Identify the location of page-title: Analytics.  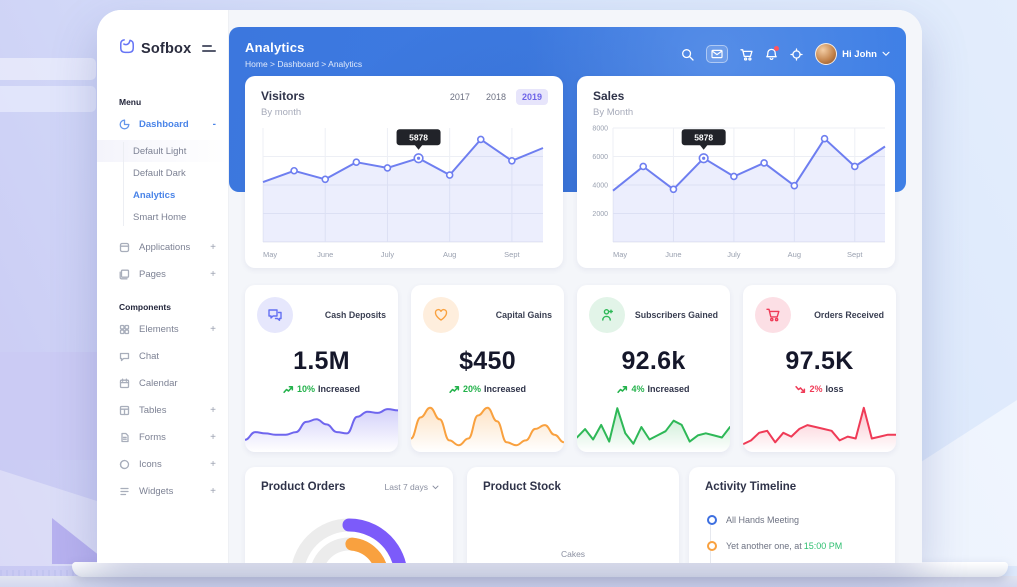
(275, 47).